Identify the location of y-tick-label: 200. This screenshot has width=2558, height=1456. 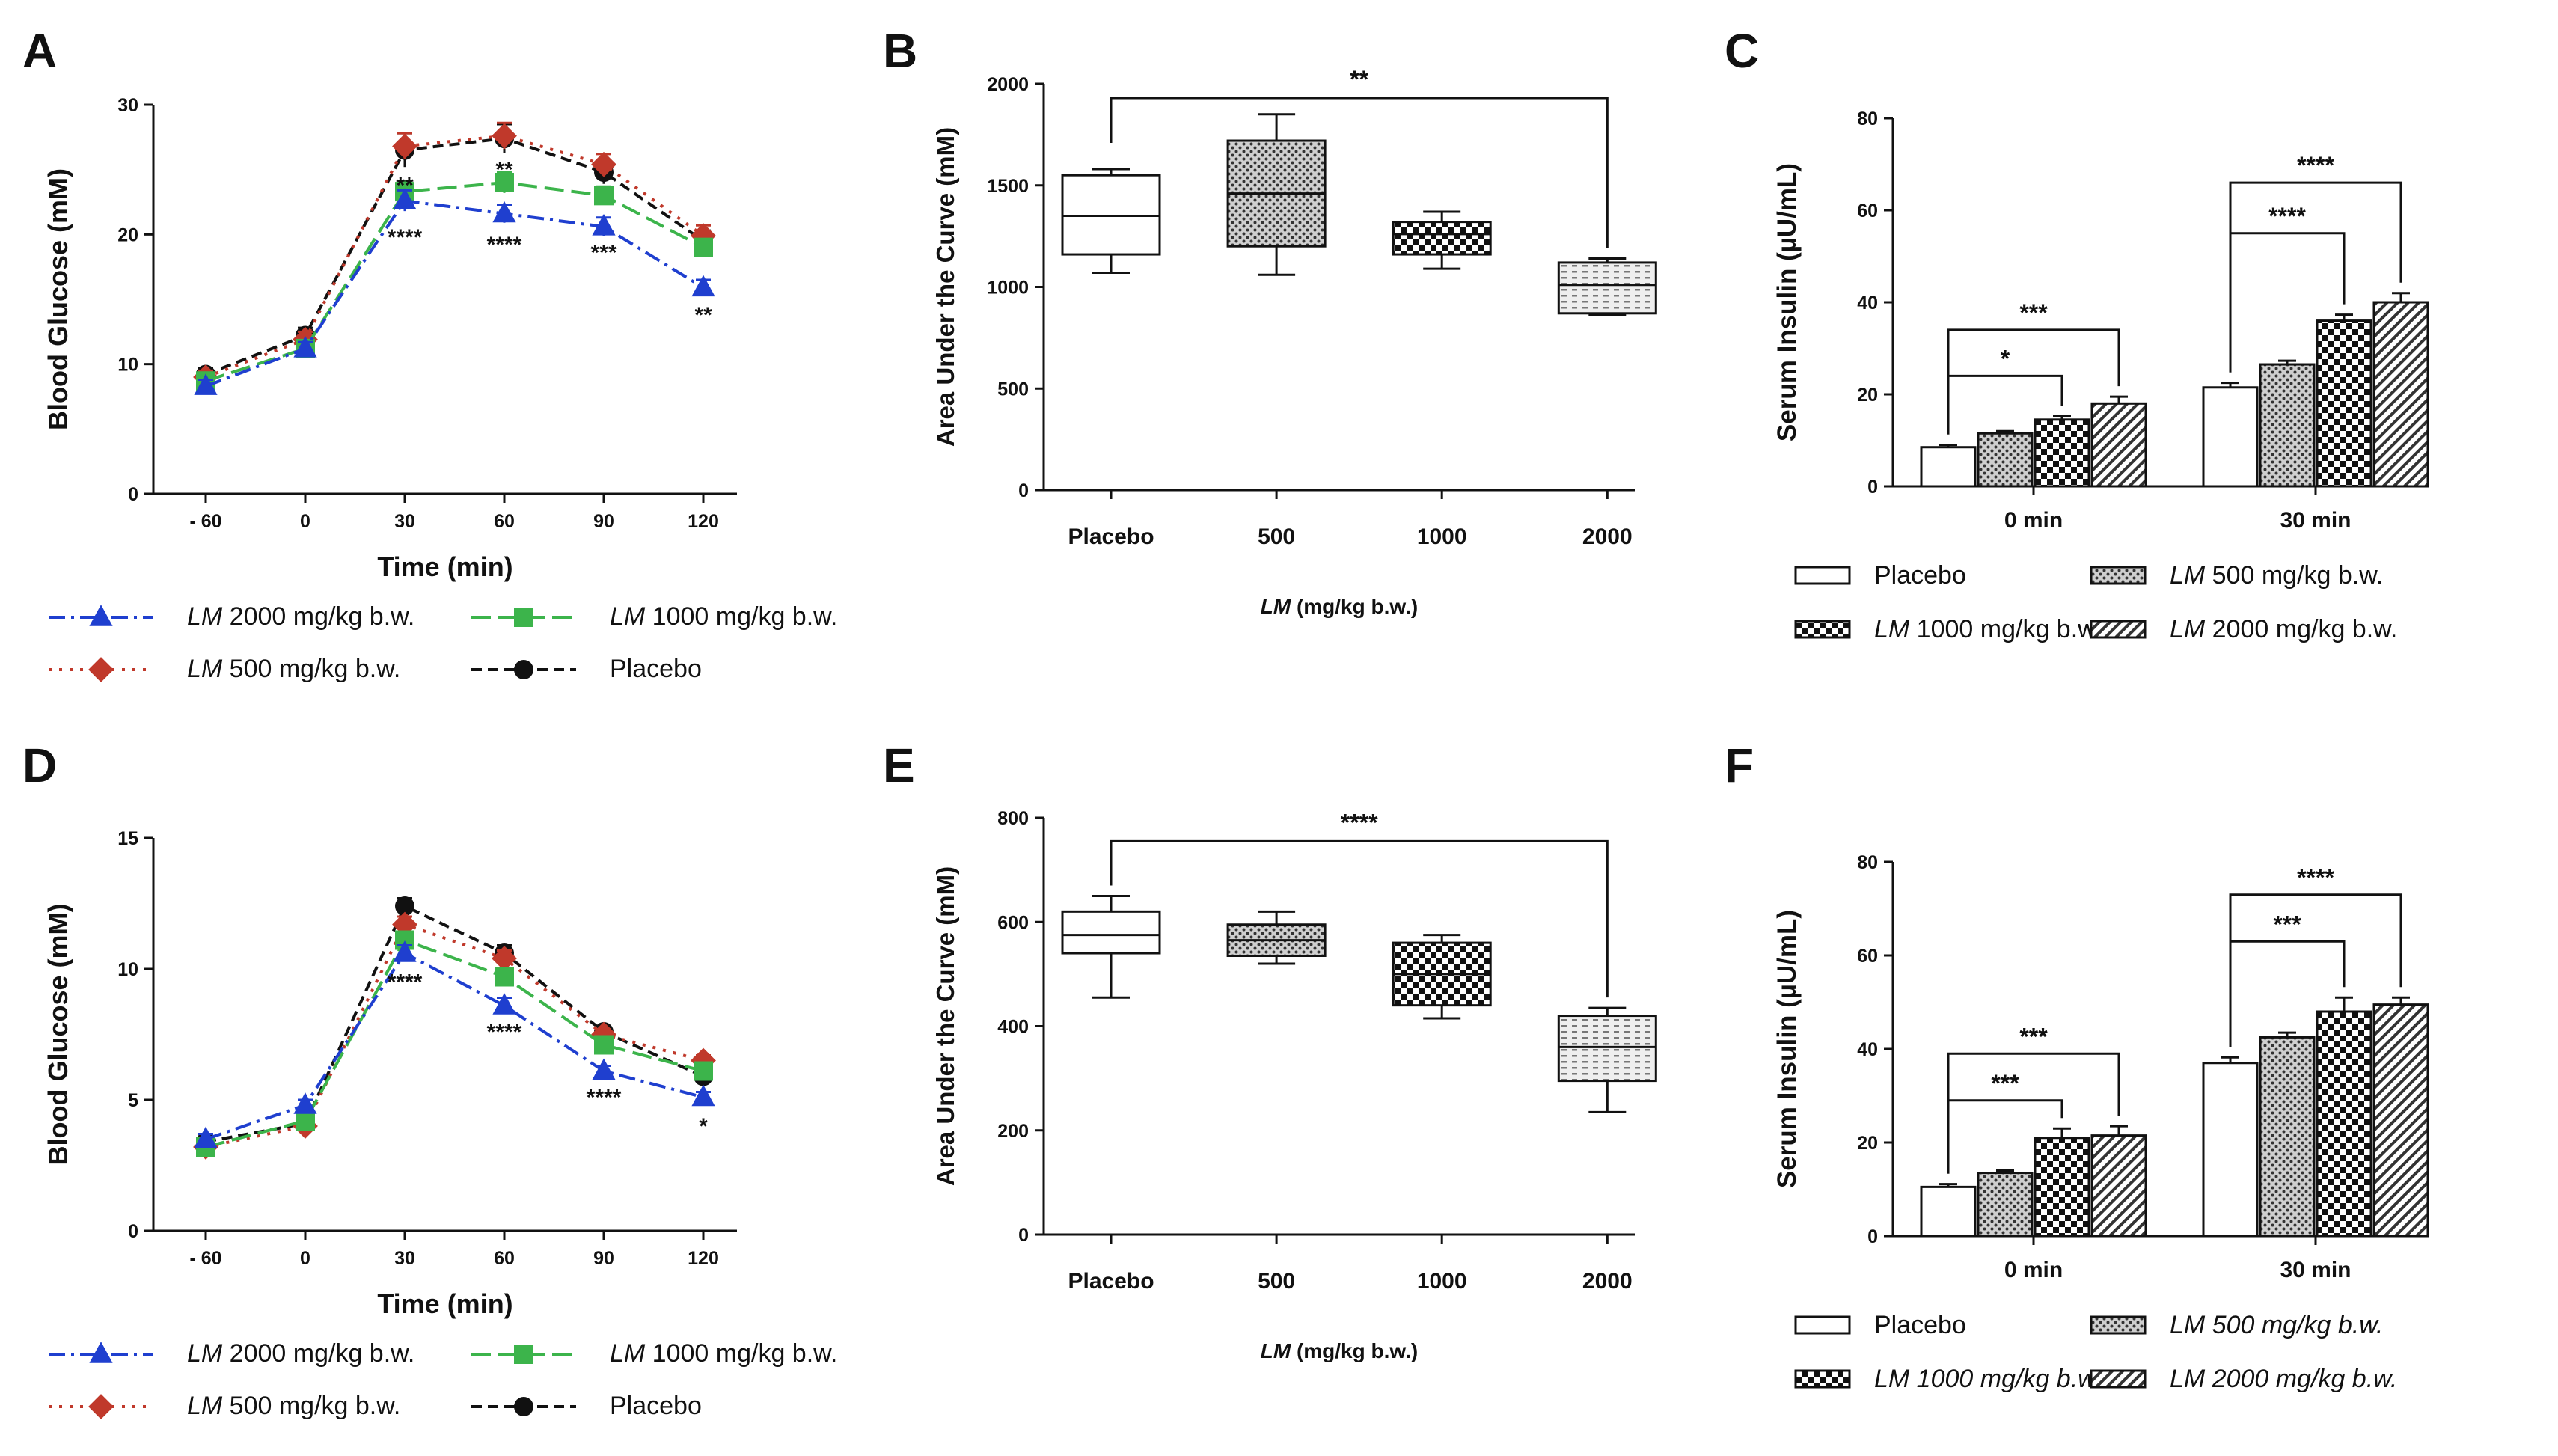
(1013, 1131).